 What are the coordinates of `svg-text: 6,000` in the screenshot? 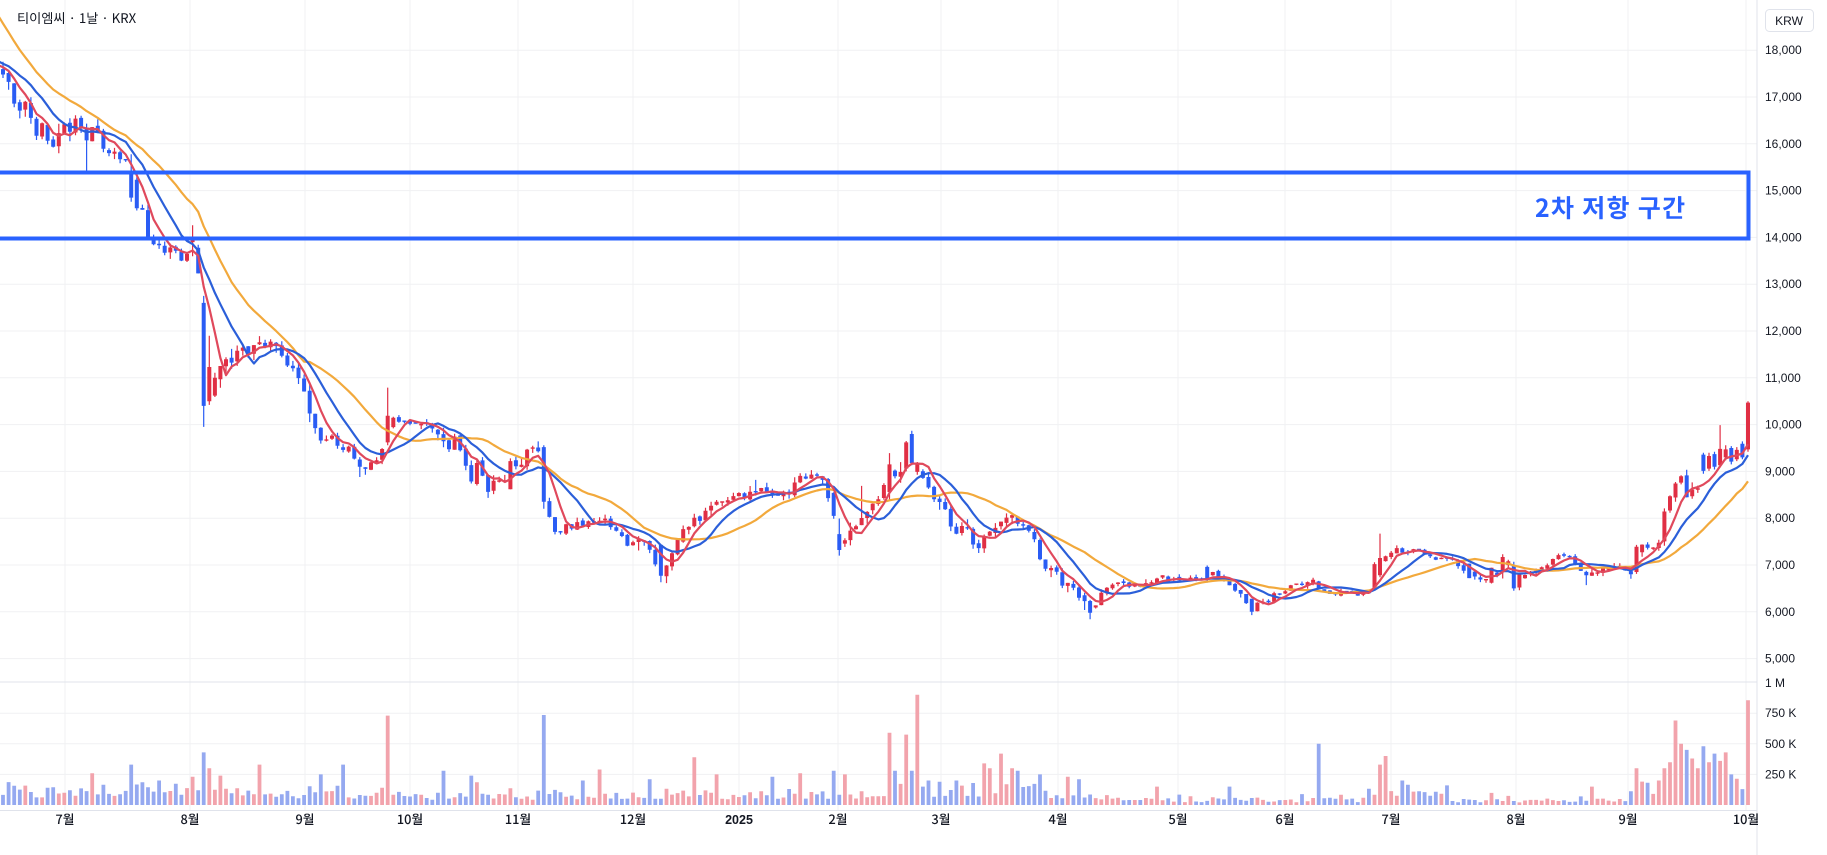 It's located at (1780, 612).